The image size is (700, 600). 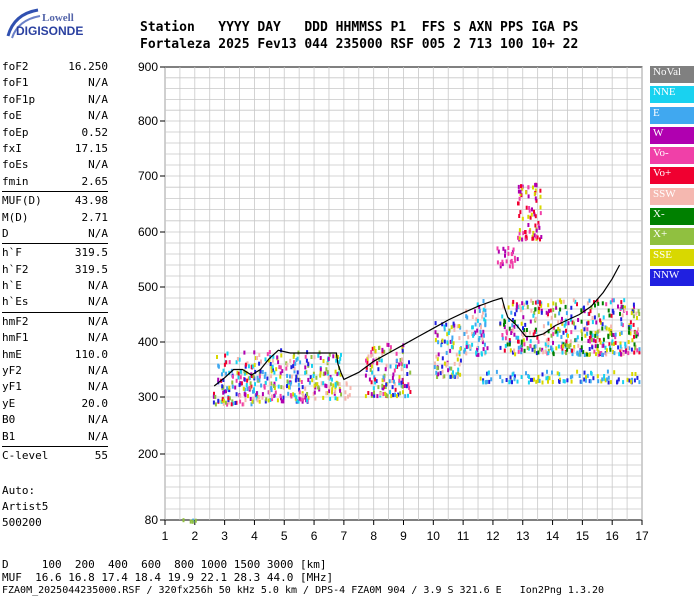 What do you see at coordinates (95, 132) in the screenshot?
I see `param-value: 0.52` at bounding box center [95, 132].